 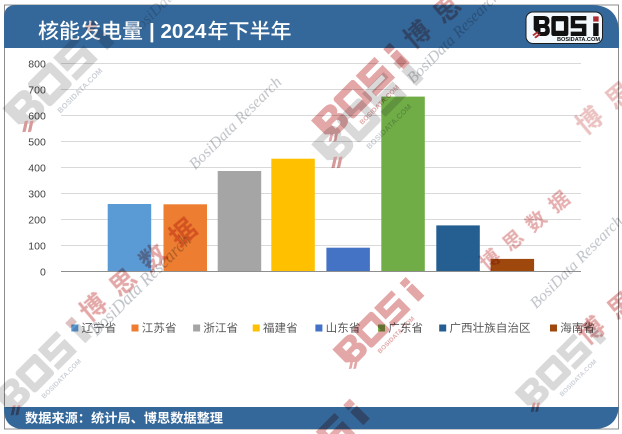 I want to click on svg-text: 0, so click(x=43, y=272).